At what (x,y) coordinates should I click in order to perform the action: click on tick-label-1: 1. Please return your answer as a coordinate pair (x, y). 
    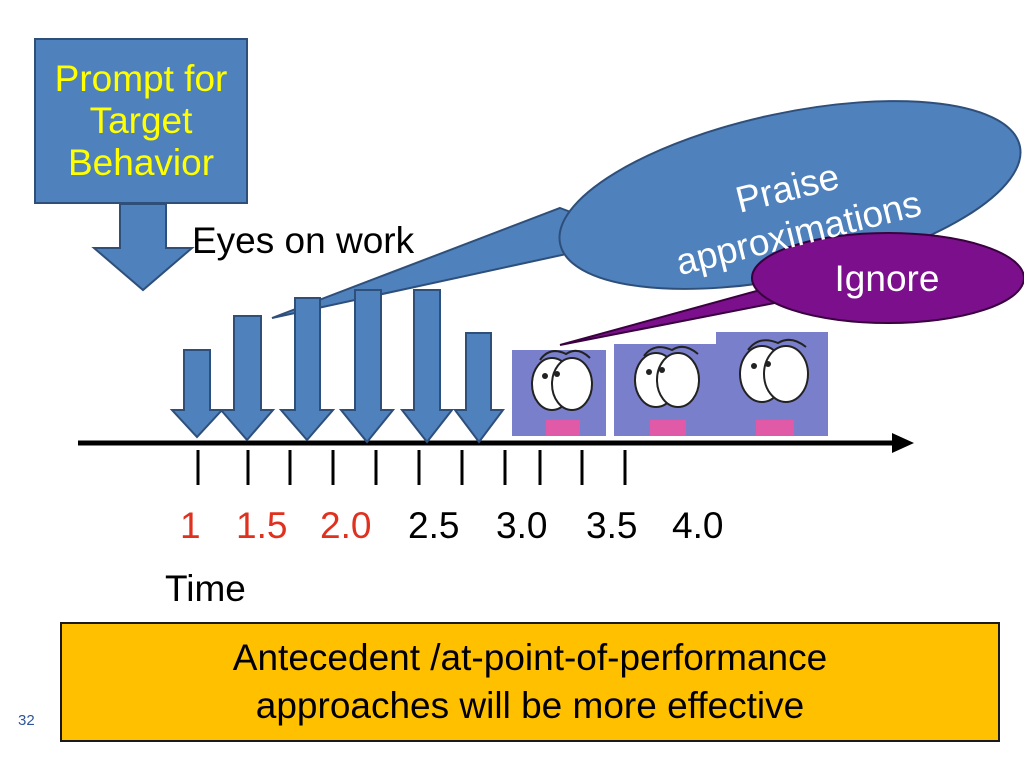
    Looking at the image, I should click on (190, 525).